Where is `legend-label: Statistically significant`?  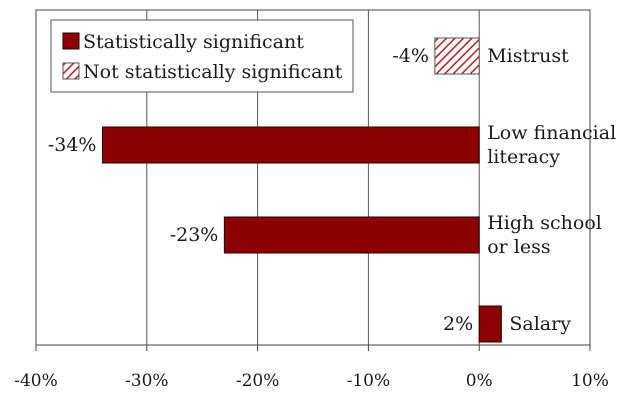
legend-label: Statistically significant is located at coordinates (193, 42).